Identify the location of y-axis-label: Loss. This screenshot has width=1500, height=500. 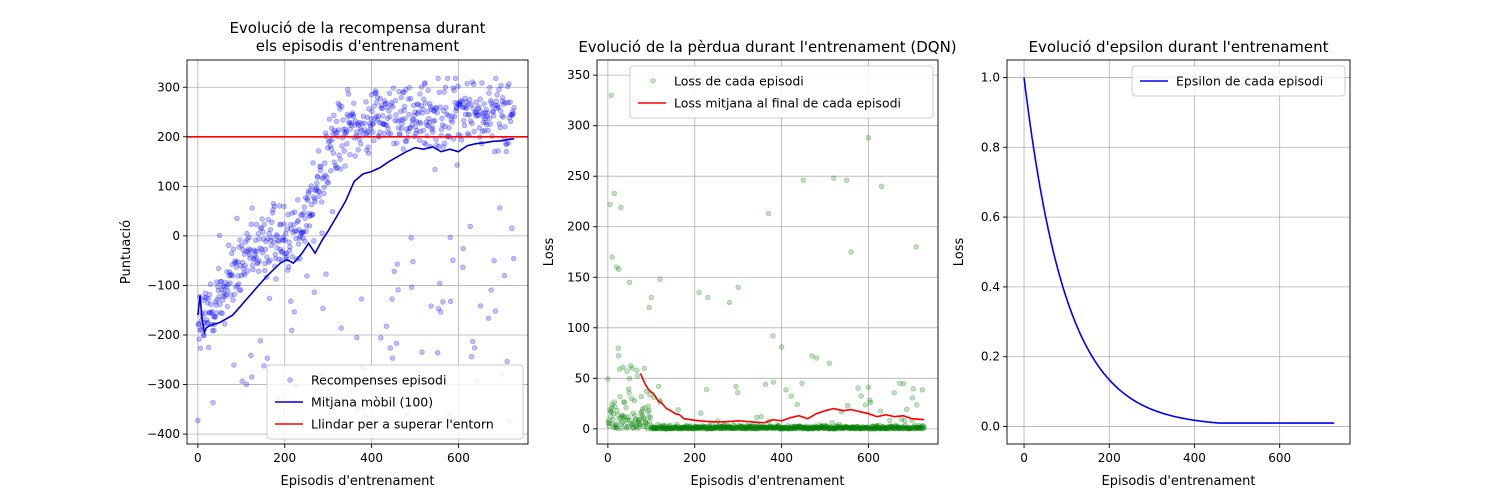
(959, 252).